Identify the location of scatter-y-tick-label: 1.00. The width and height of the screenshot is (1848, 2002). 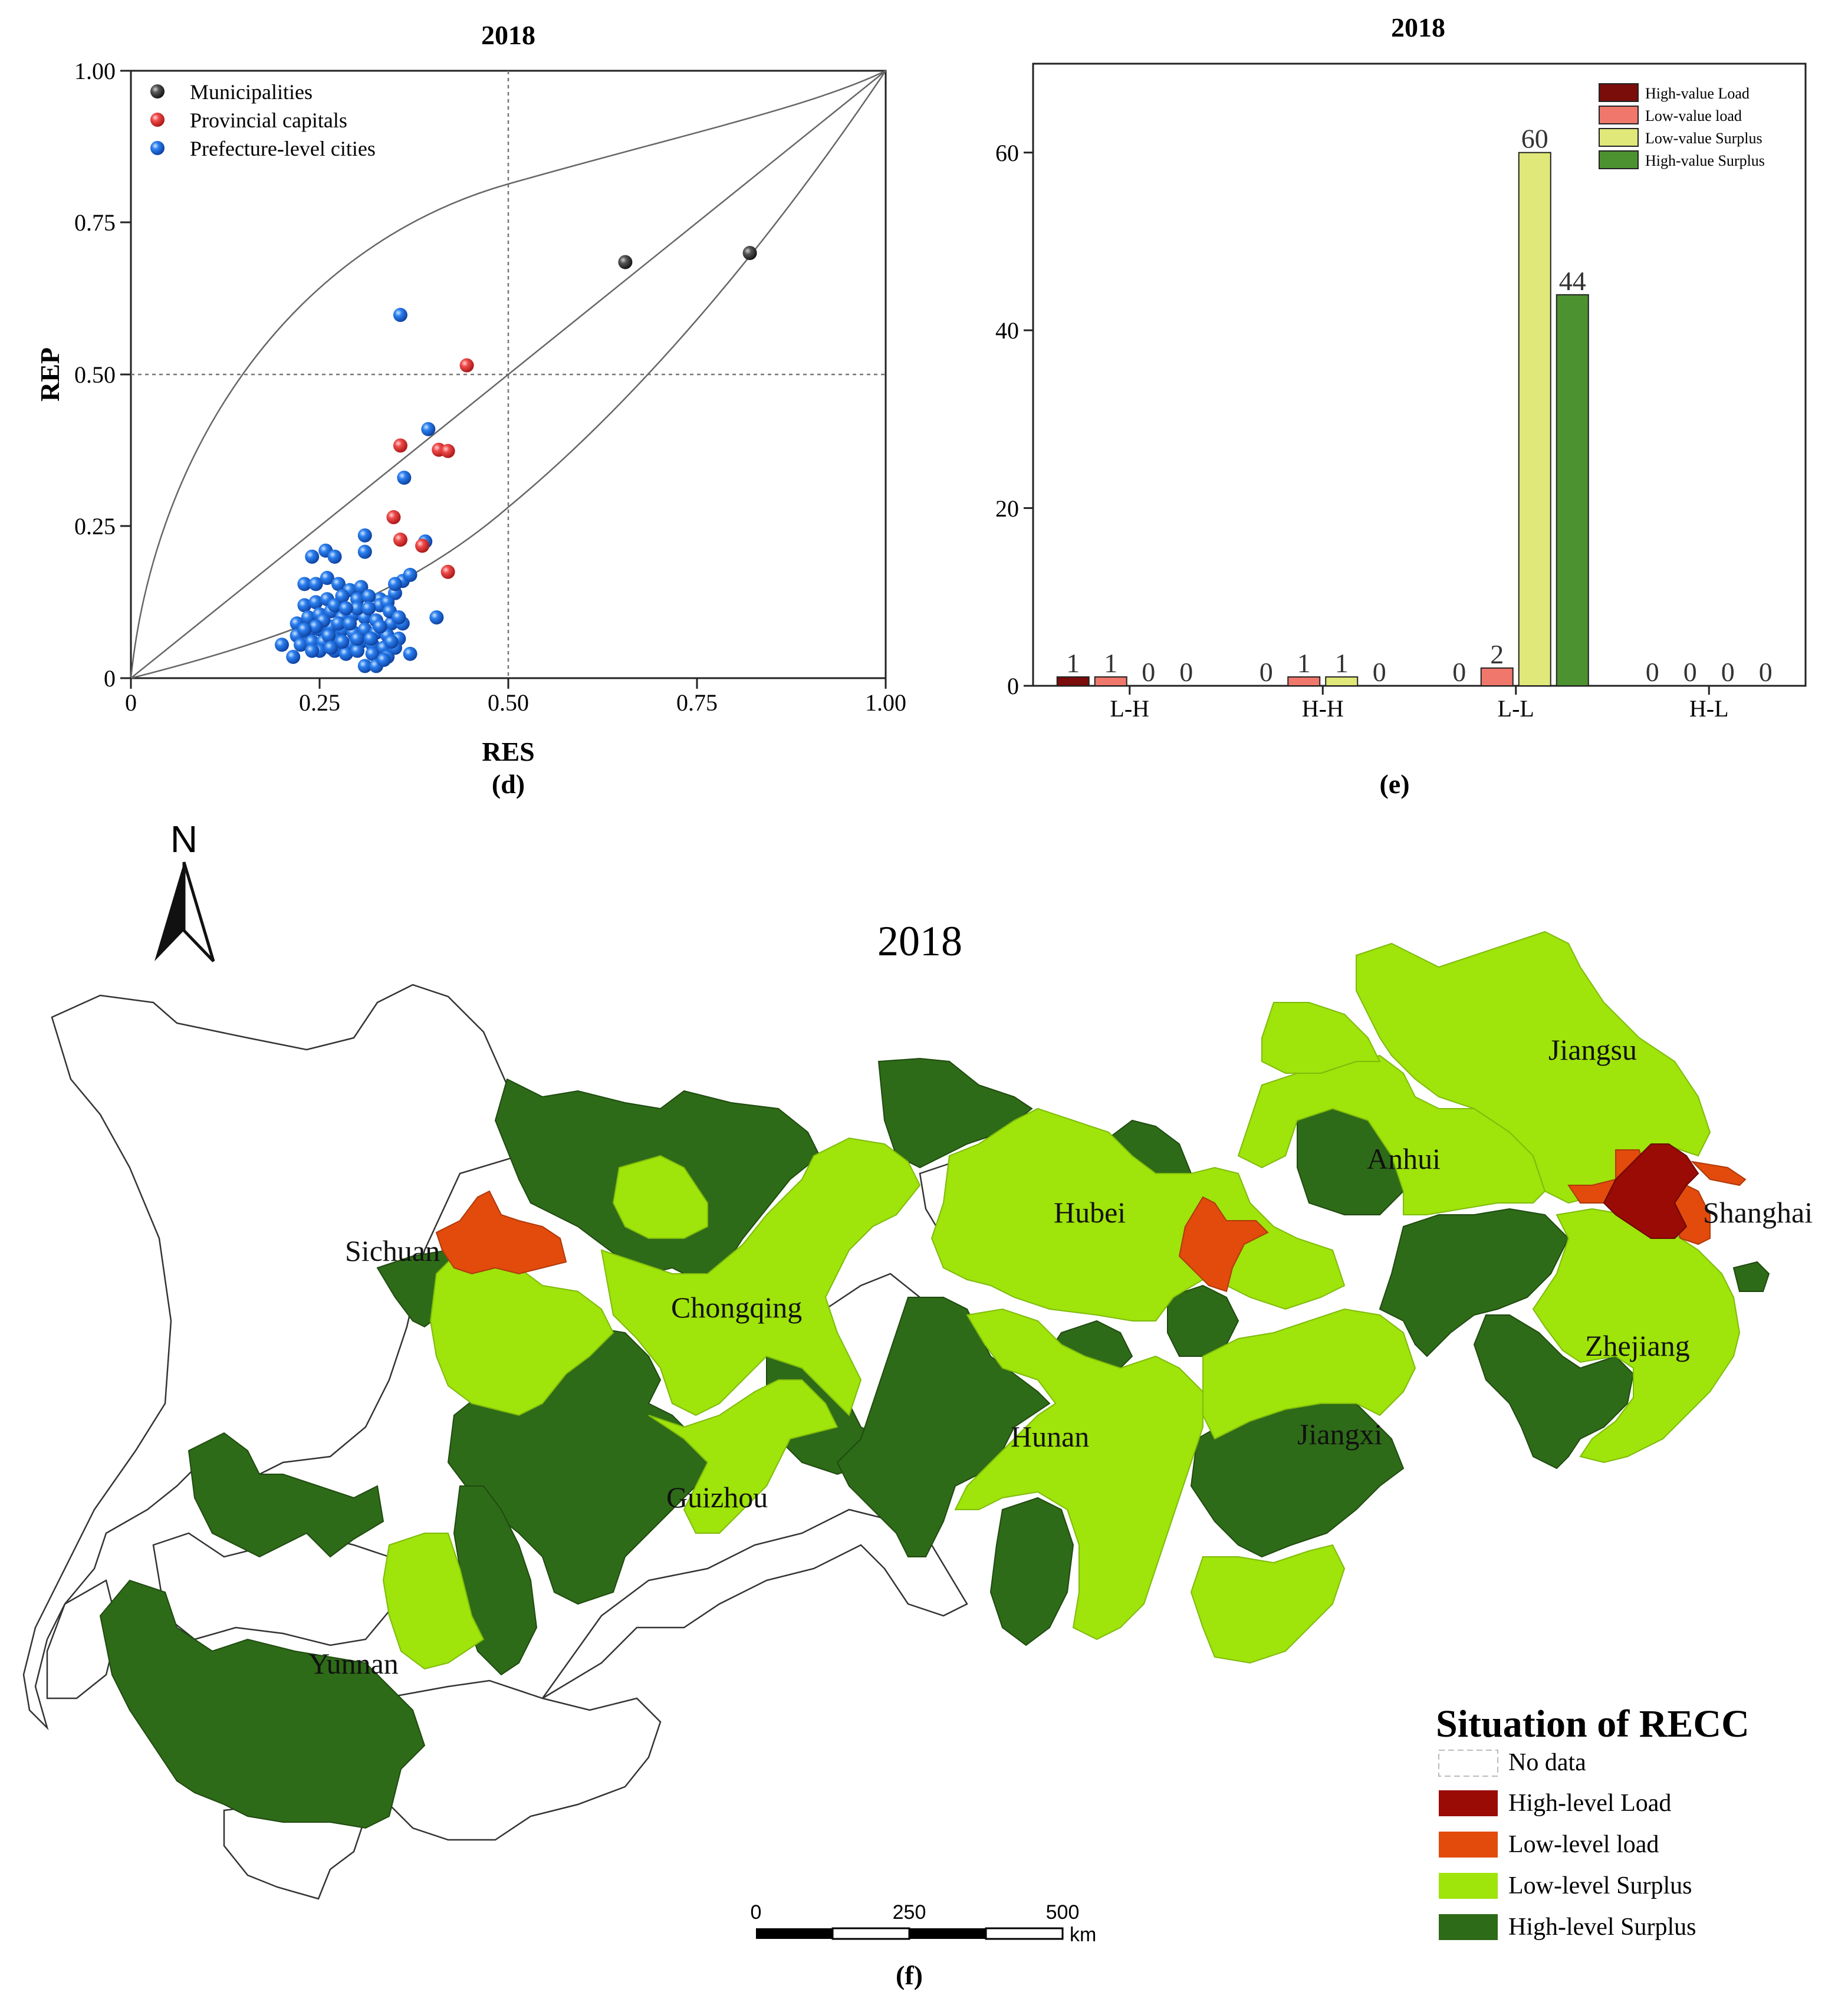
(95, 71).